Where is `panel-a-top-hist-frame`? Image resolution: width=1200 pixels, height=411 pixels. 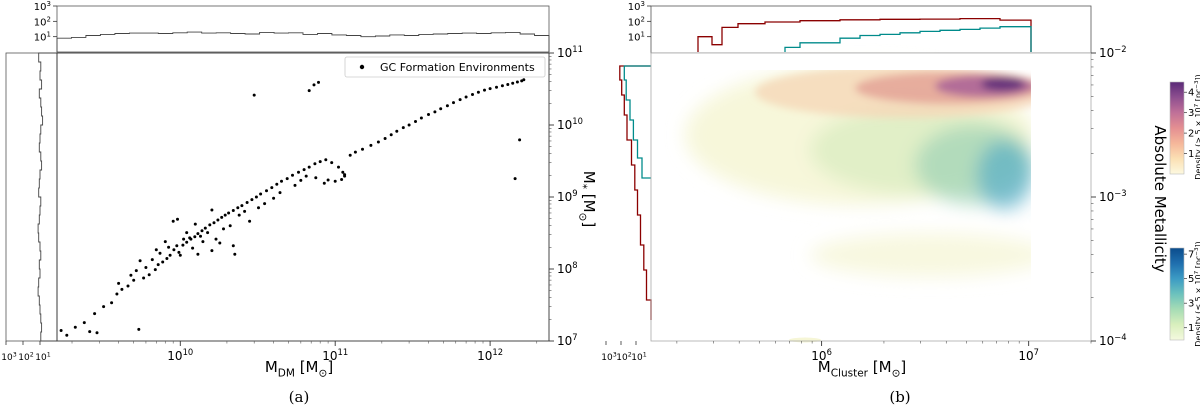 panel-a-top-hist-frame is located at coordinates (303, 29).